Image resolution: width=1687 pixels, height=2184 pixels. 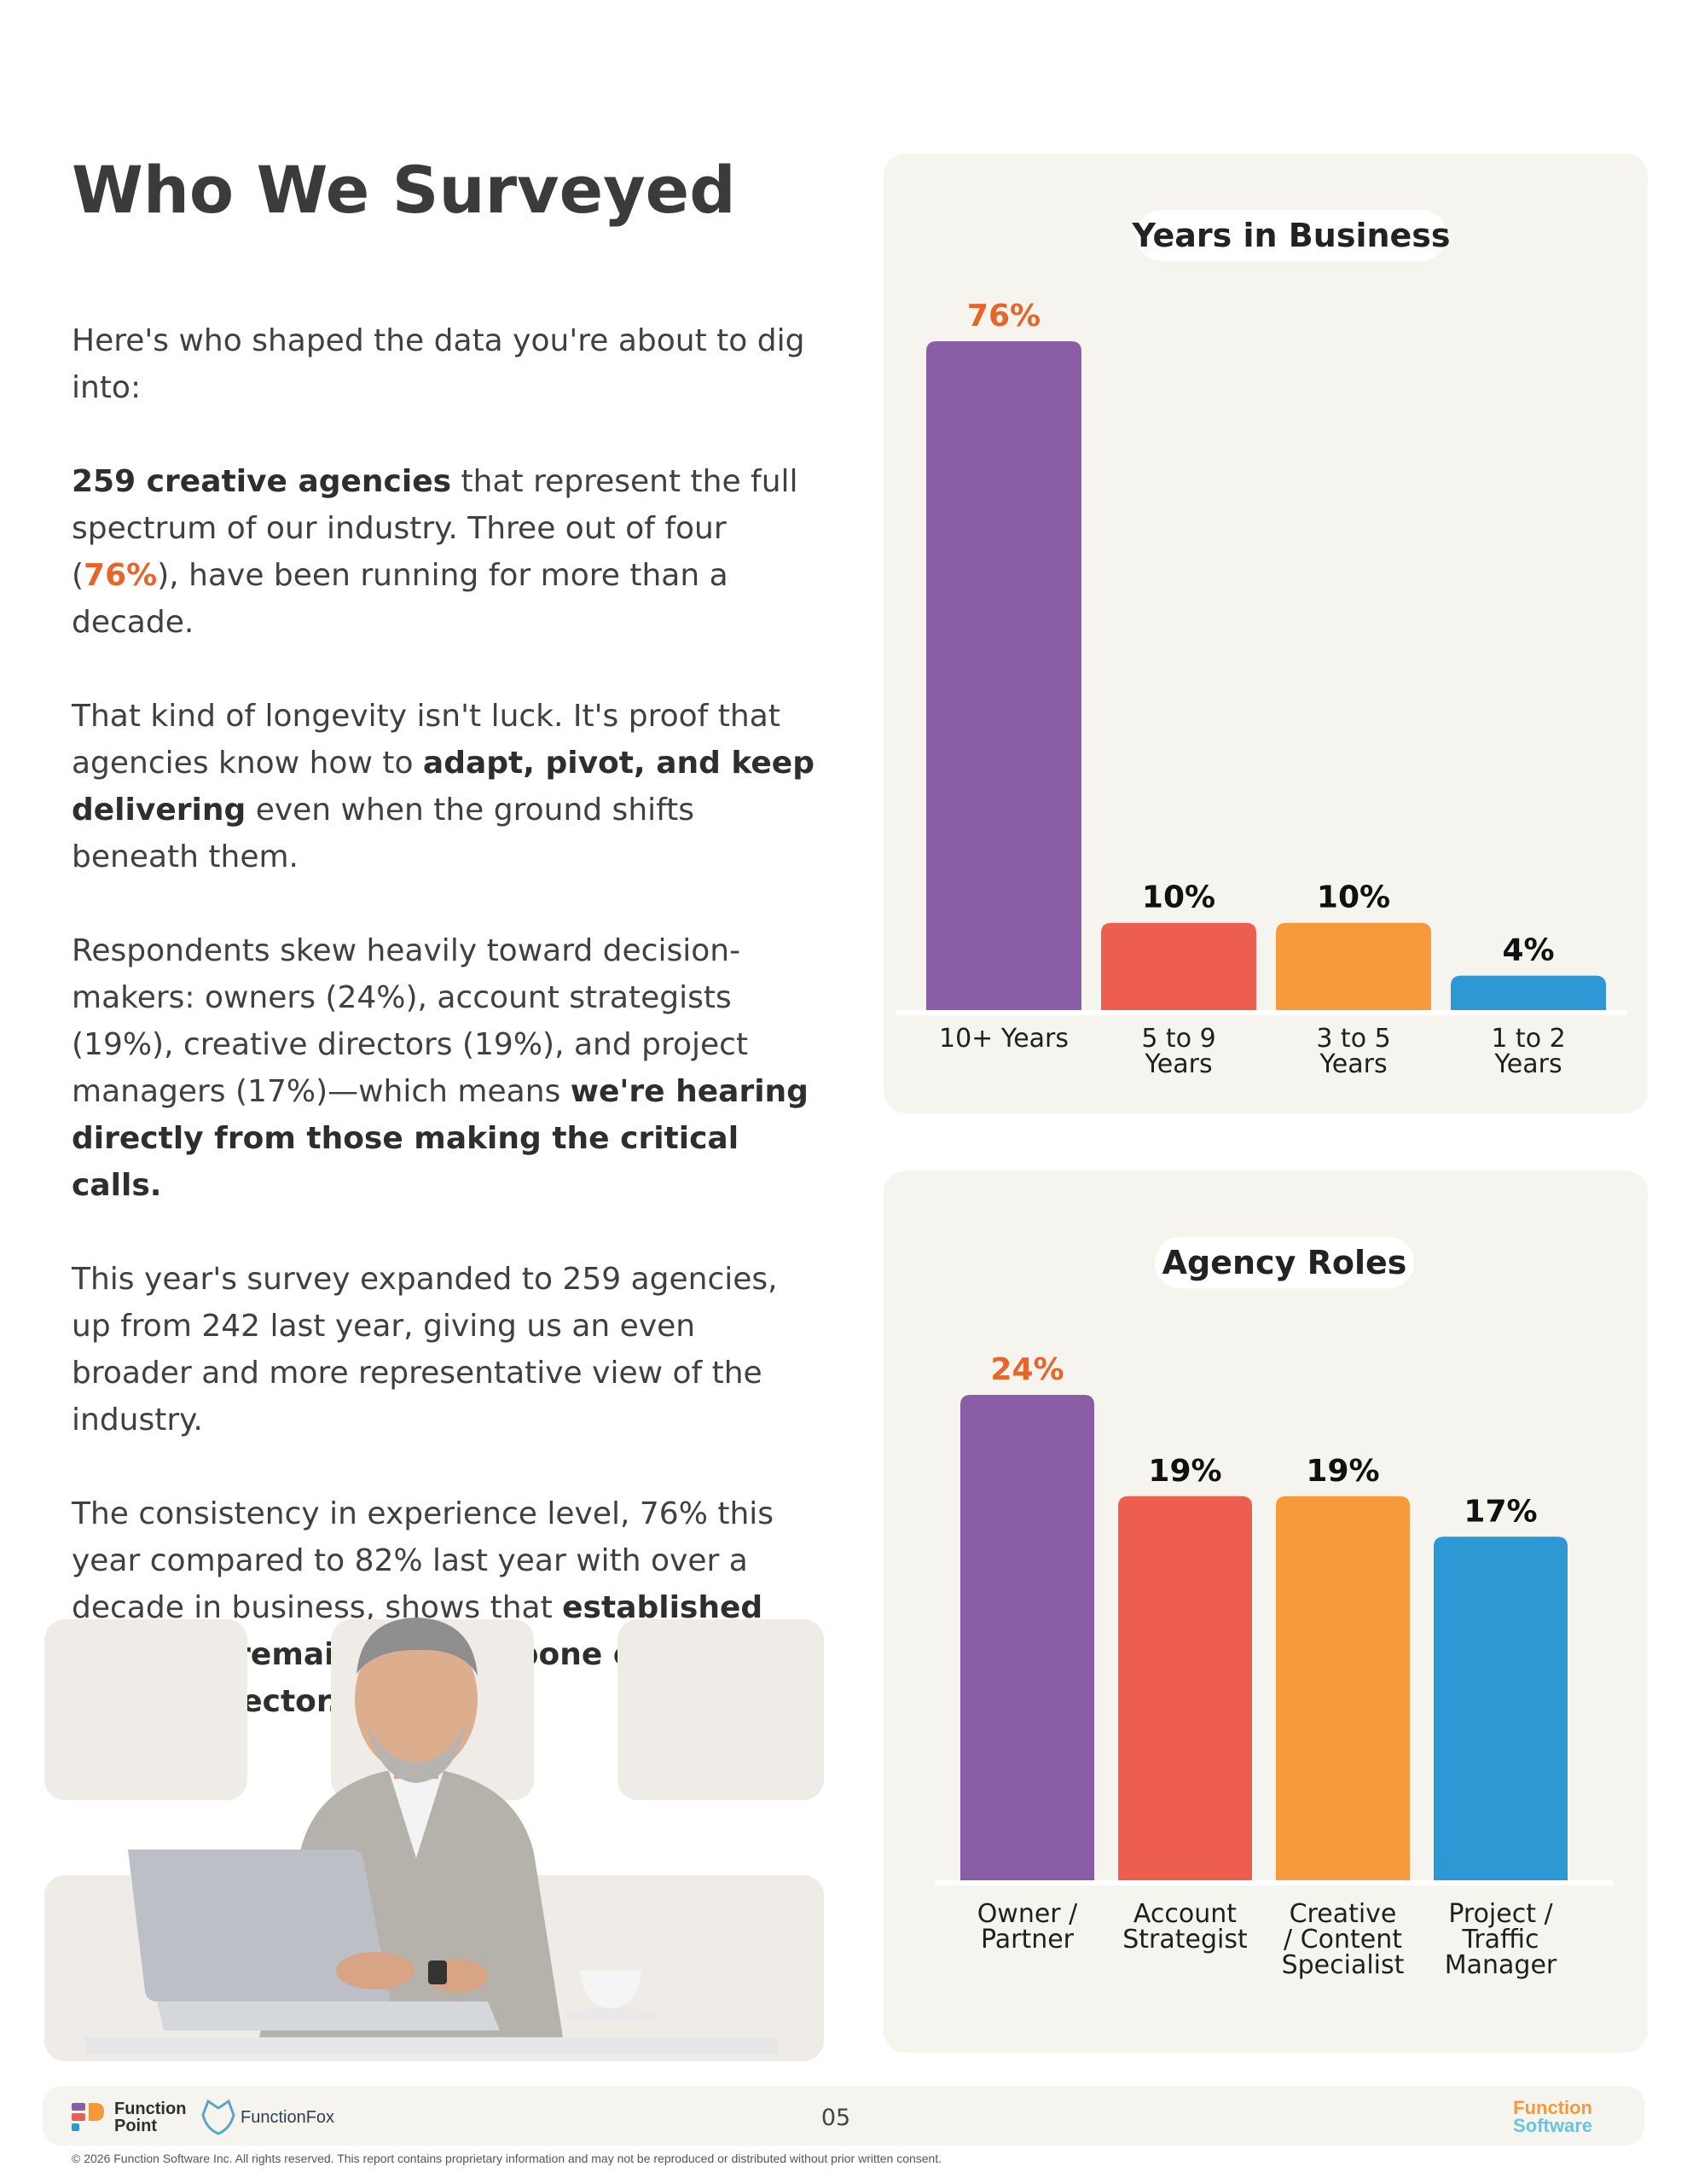 I want to click on bar-1-to-2-years, so click(x=1528, y=993).